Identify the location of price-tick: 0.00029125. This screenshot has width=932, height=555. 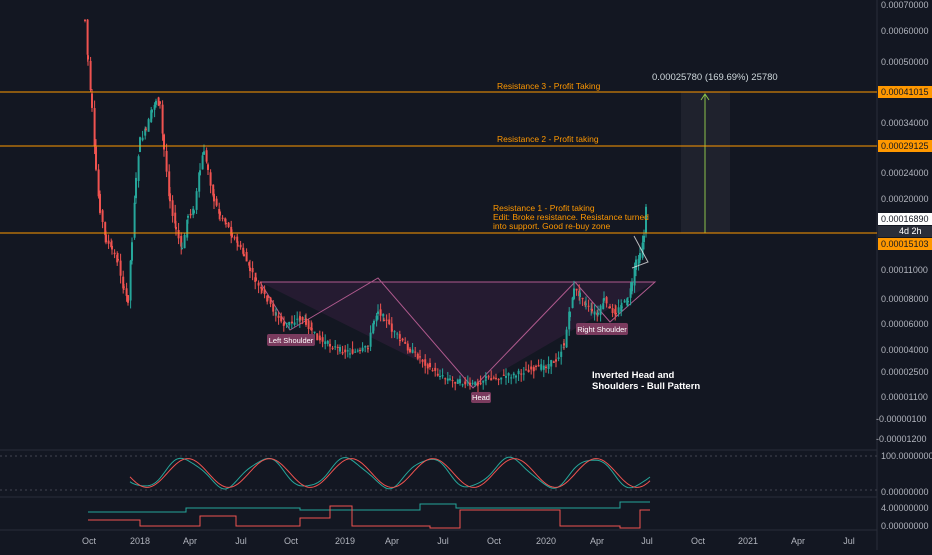
(905, 146).